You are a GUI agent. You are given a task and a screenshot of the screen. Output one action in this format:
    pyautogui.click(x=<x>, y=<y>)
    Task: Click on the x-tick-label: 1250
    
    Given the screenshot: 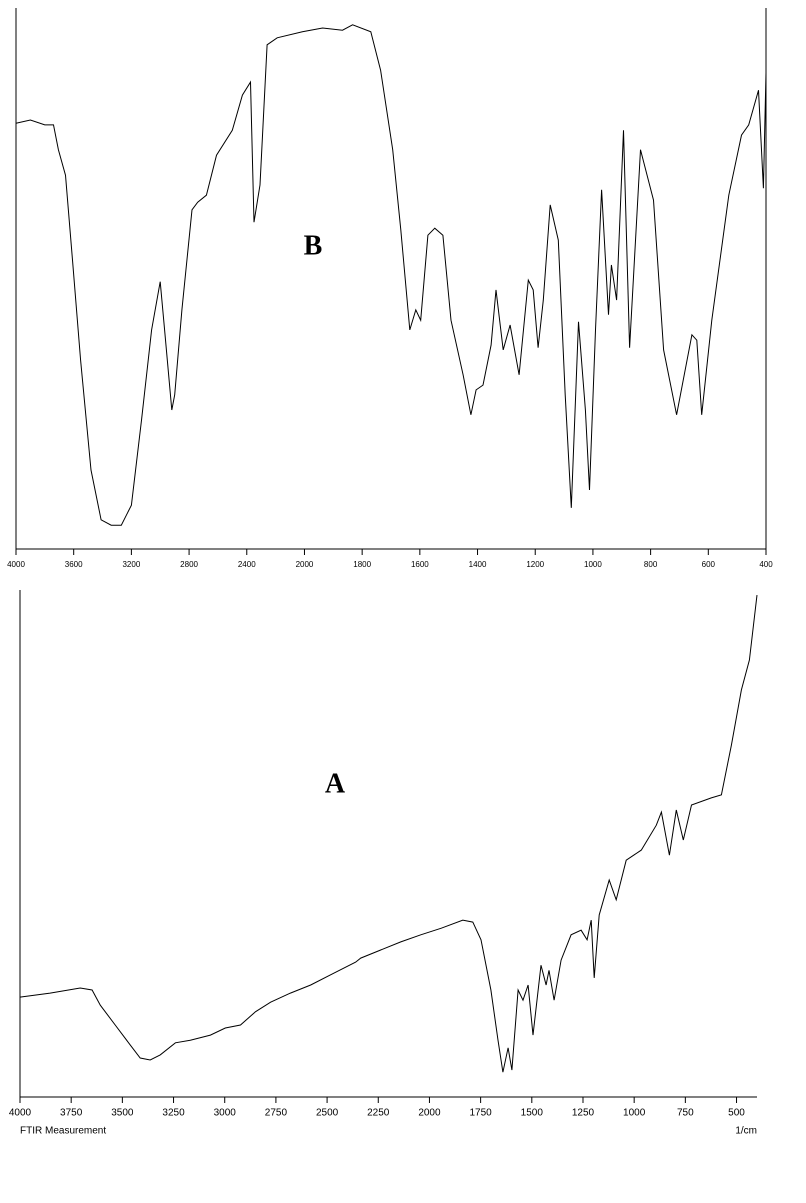 What is the action you would take?
    pyautogui.click(x=583, y=1113)
    